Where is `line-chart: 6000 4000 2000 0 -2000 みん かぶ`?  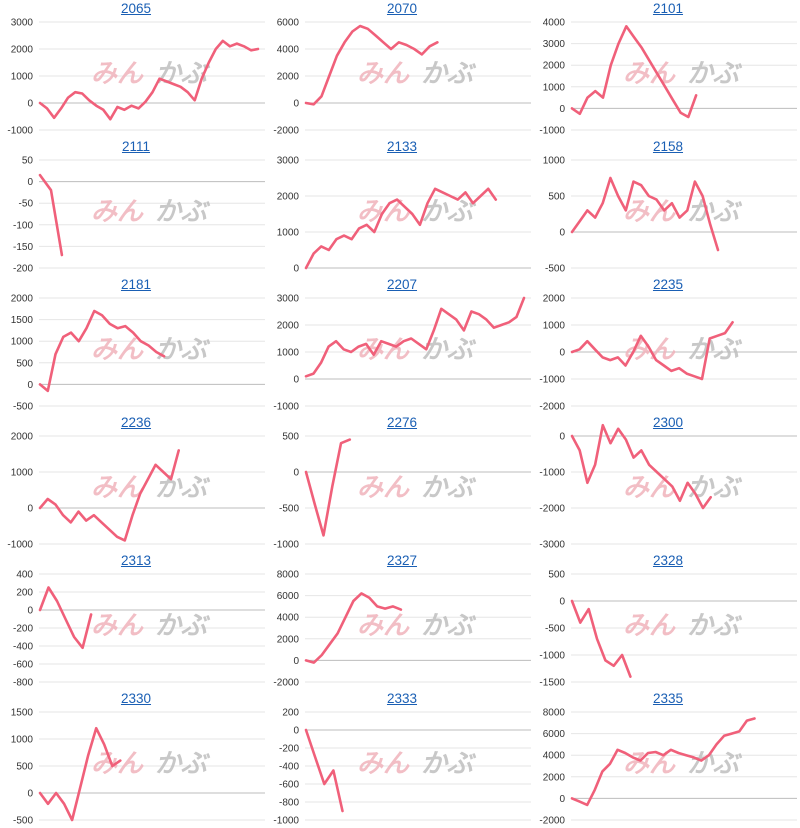
line-chart: 6000 4000 2000 0 -2000 みん かぶ is located at coordinates (402, 77).